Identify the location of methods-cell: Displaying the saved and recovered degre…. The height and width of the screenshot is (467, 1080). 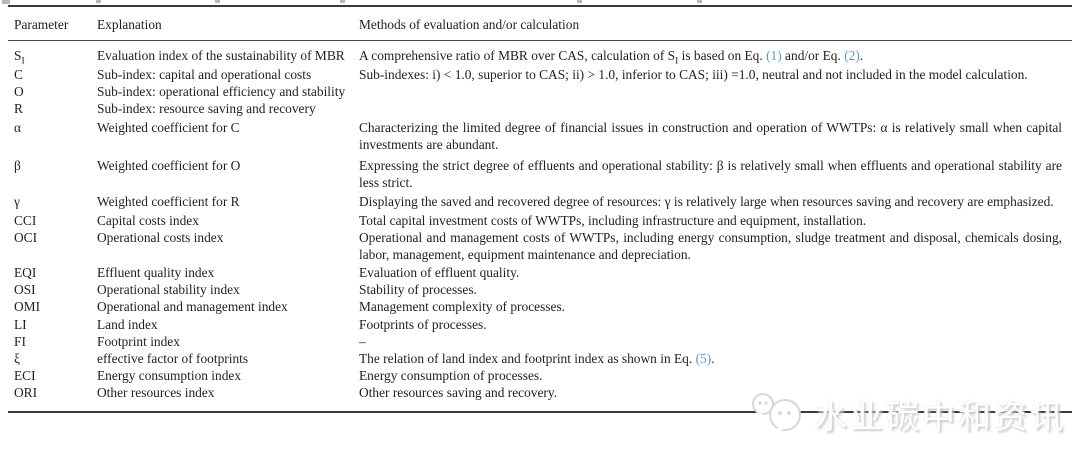
(706, 201).